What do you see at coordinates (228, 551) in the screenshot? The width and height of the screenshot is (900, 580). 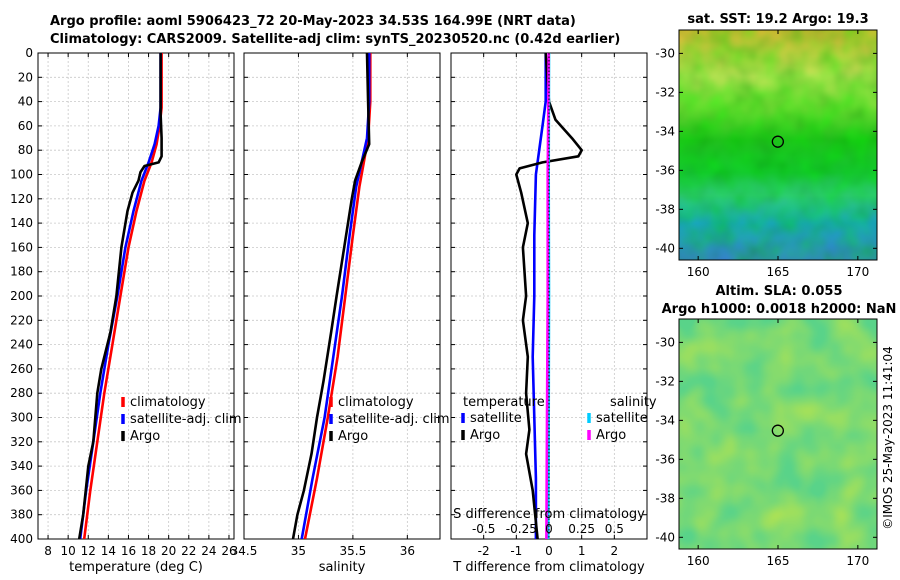 I see `temperature-xtick-label: 26` at bounding box center [228, 551].